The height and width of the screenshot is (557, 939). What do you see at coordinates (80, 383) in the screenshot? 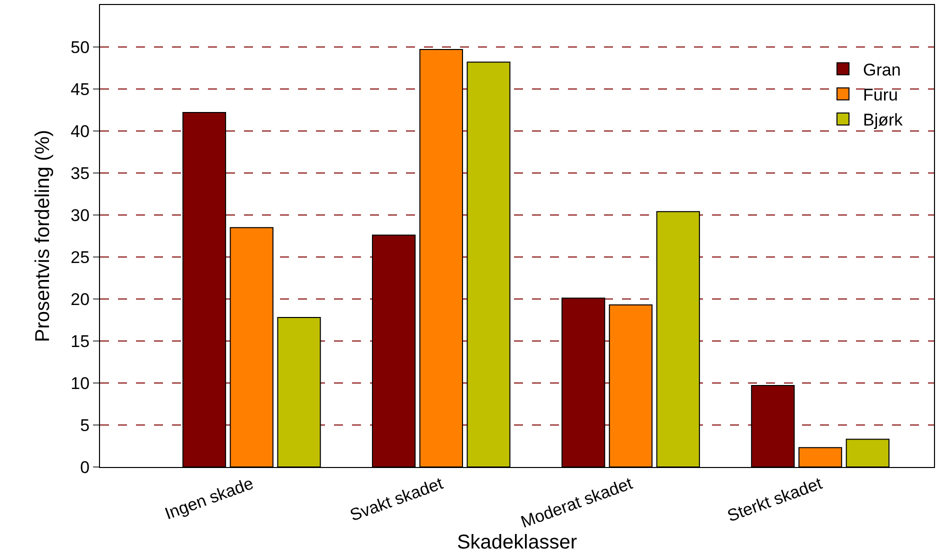
I see `y-tick-label: 10` at bounding box center [80, 383].